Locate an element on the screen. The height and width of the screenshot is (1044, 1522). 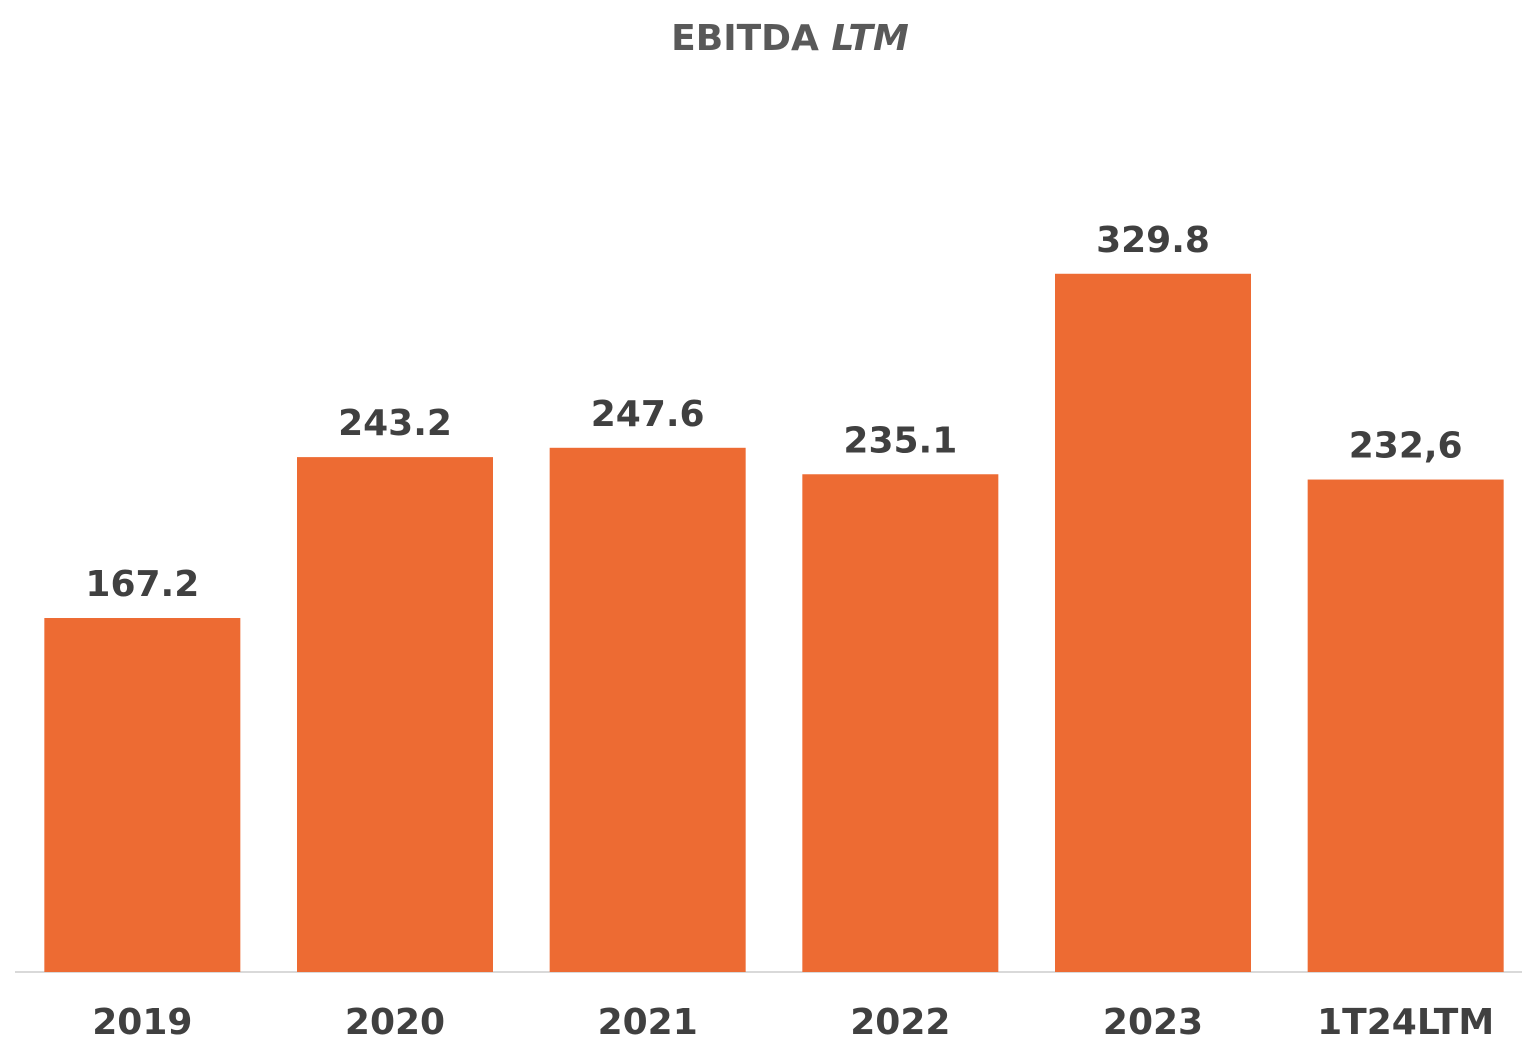
x-tick-label: 2023 is located at coordinates (1153, 1022).